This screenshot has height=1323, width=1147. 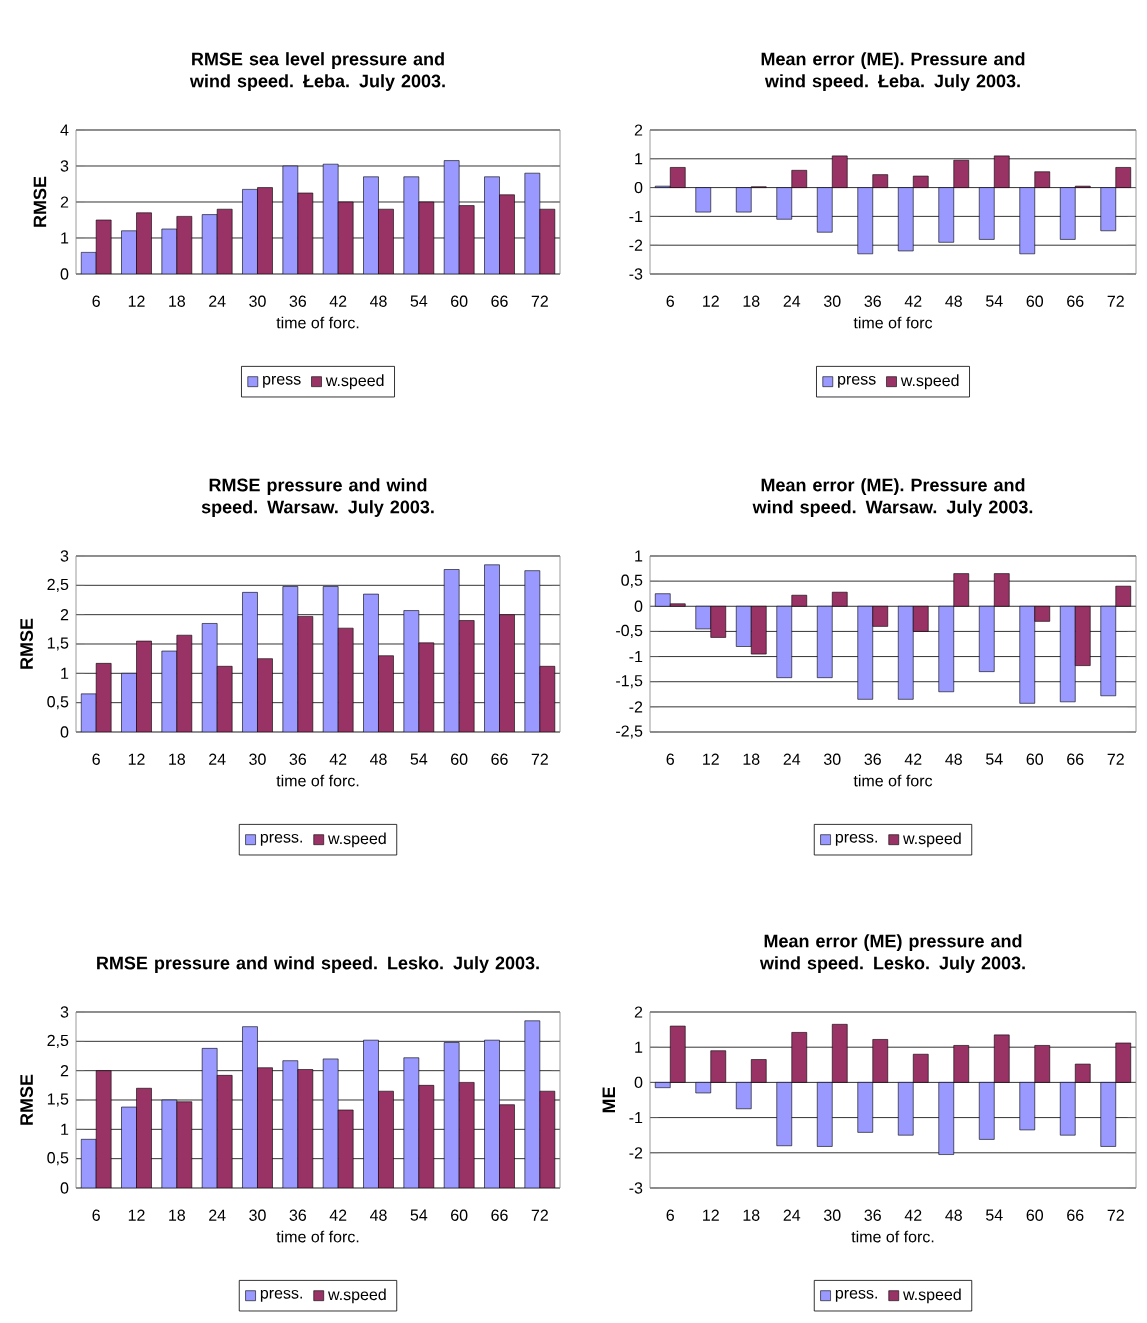 What do you see at coordinates (636, 274) in the screenshot?
I see `y-tick-label: -3` at bounding box center [636, 274].